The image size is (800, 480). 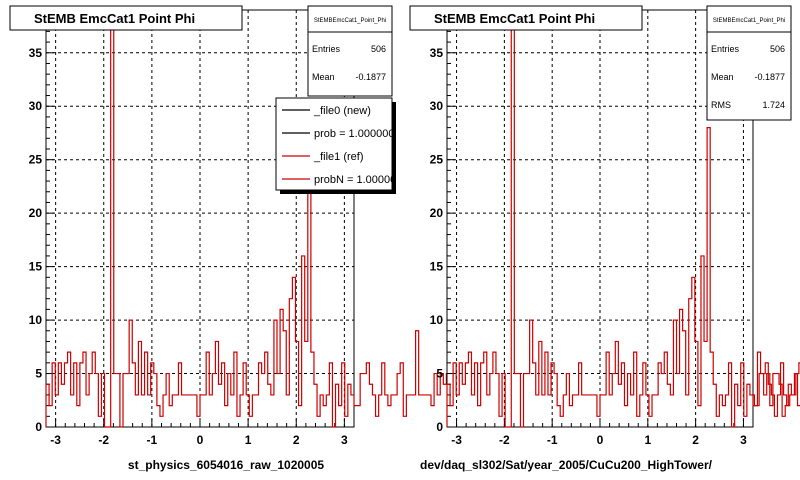 What do you see at coordinates (721, 105) in the screenshot?
I see `stats-row-label: RMS` at bounding box center [721, 105].